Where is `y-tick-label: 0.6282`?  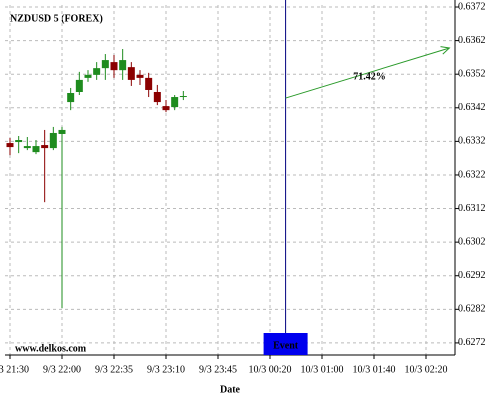
y-tick-label: 0.6282 is located at coordinates (472, 309).